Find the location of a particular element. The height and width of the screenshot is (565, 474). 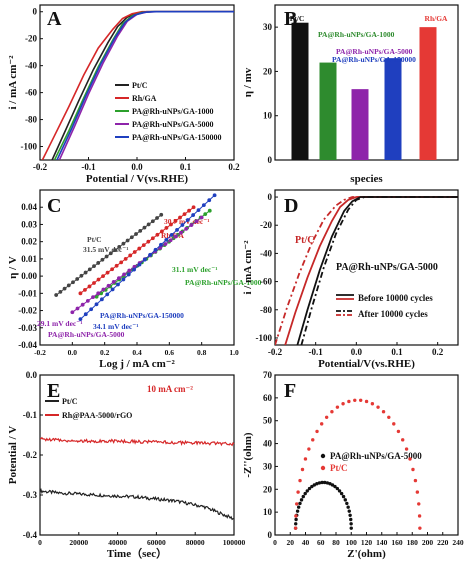

x-tick-label: 0.2 is located at coordinates (234, 167).